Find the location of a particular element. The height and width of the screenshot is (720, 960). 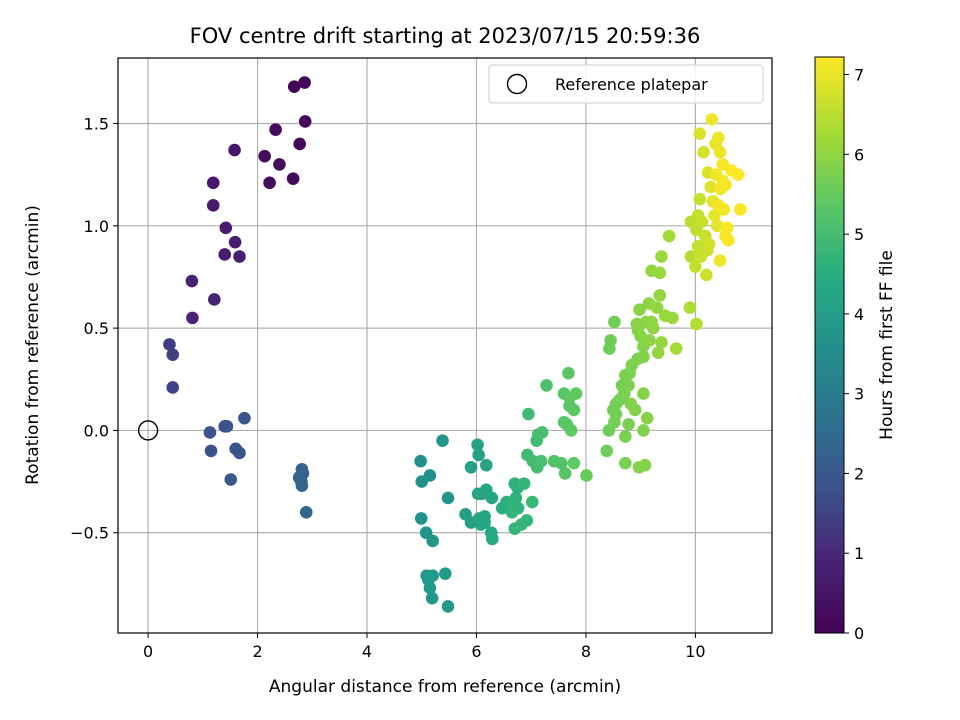

y-axis-label: Rotation from reference (arcmin) is located at coordinates (33, 345).